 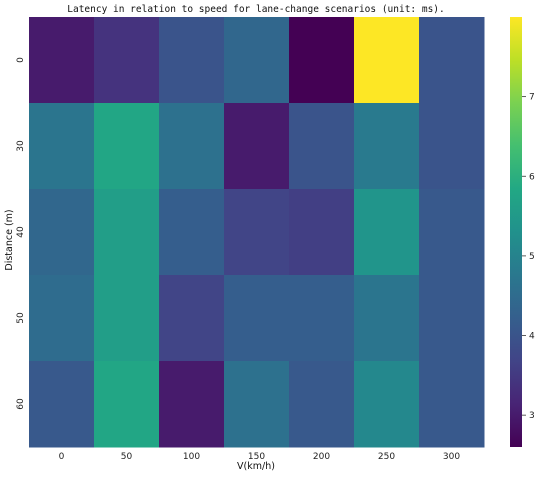 I want to click on x-tick-label: 50, so click(x=127, y=457).